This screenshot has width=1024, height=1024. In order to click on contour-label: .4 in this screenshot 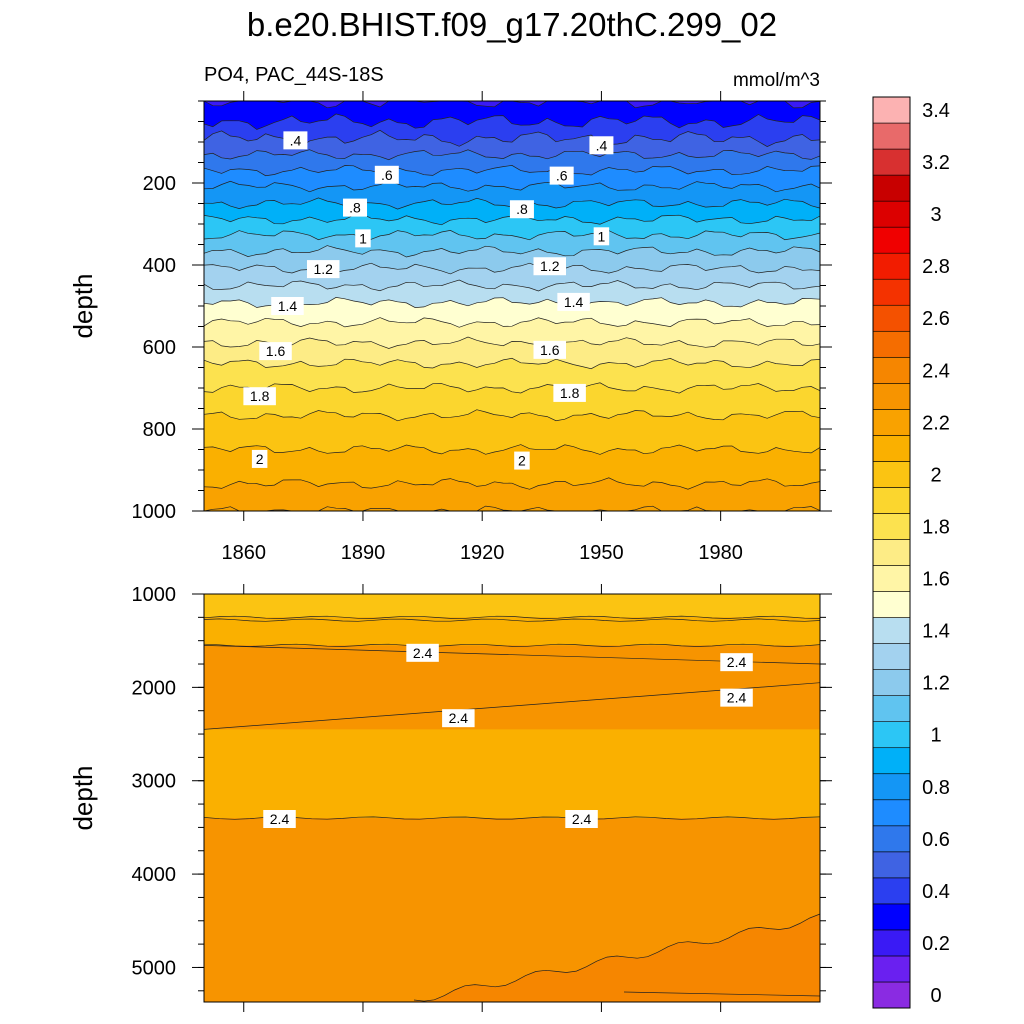, I will do `click(295, 140)`.